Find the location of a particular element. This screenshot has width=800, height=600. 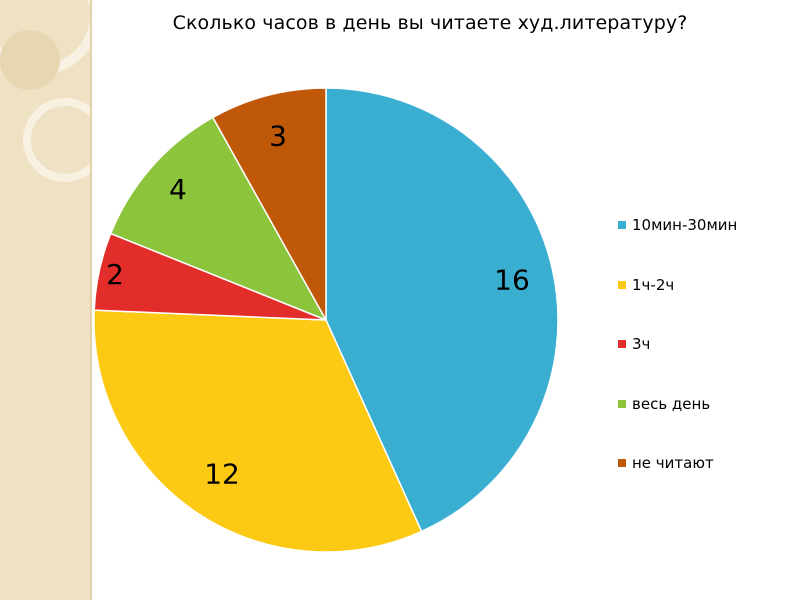

data-label-4: 4 is located at coordinates (178, 189).